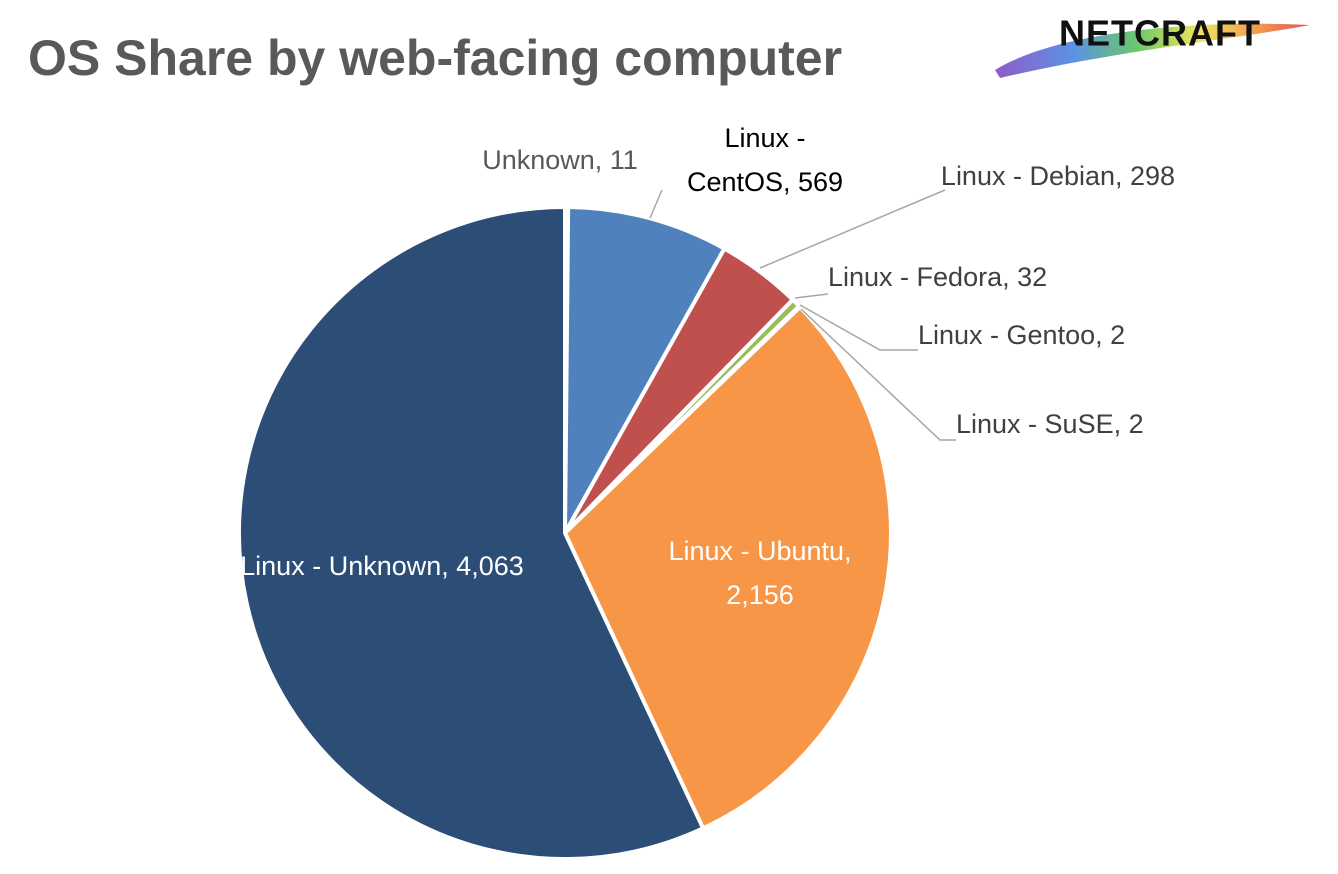 The height and width of the screenshot is (874, 1338). What do you see at coordinates (382, 566) in the screenshot?
I see `data-label: Linux - Unknown, 4,063` at bounding box center [382, 566].